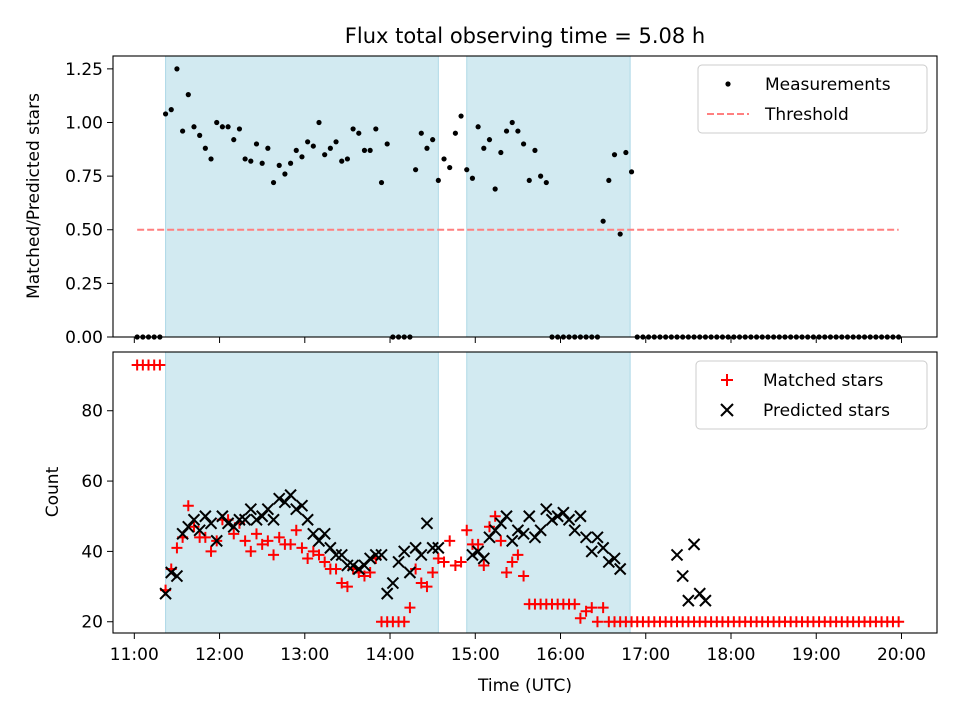  Describe the element at coordinates (475, 655) in the screenshot. I see `x-tick-label: 15:00` at that location.